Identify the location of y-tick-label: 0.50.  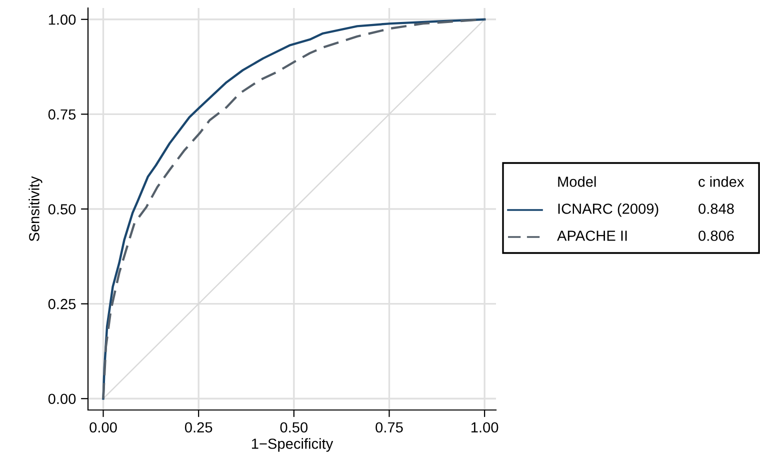
(62, 209).